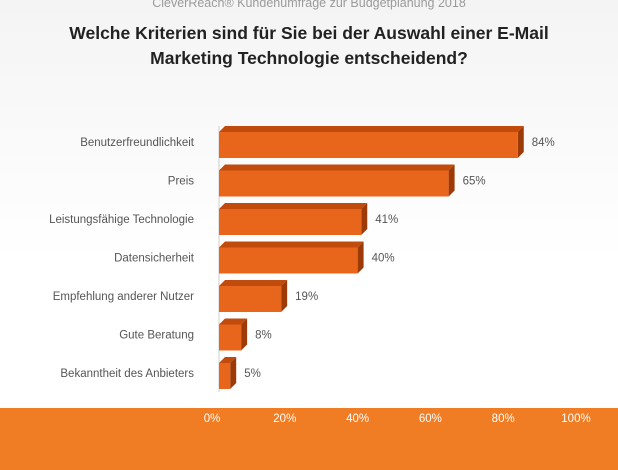 The height and width of the screenshot is (470, 618). Describe the element at coordinates (156, 336) in the screenshot. I see `category-label: Gute Beratung` at that location.